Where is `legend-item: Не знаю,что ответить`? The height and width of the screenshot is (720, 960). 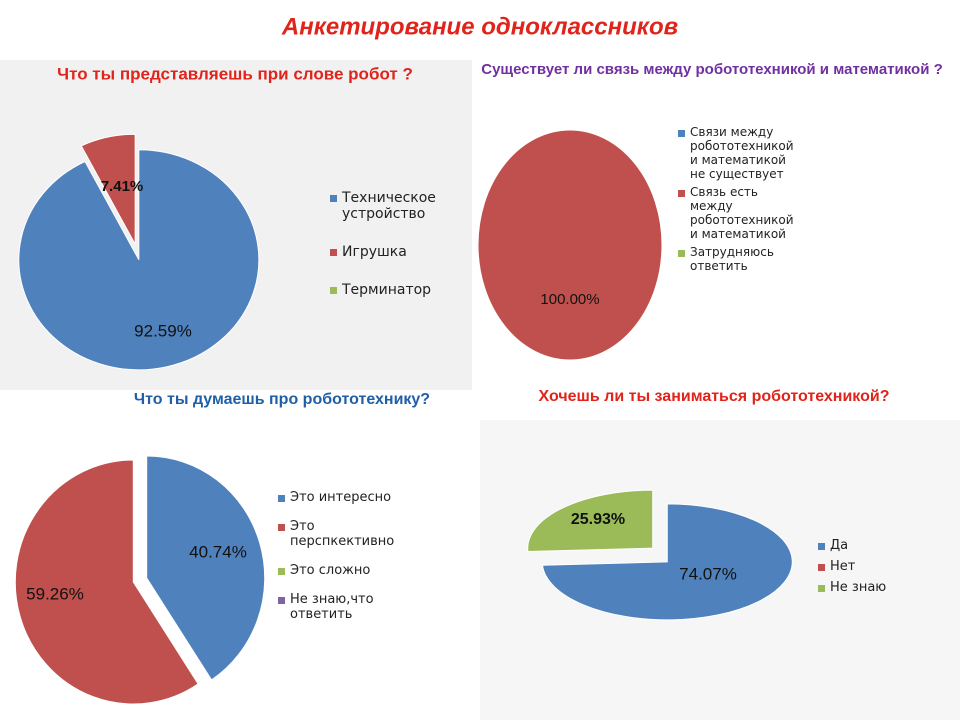 legend-item: Не знаю,что ответить is located at coordinates (343, 607).